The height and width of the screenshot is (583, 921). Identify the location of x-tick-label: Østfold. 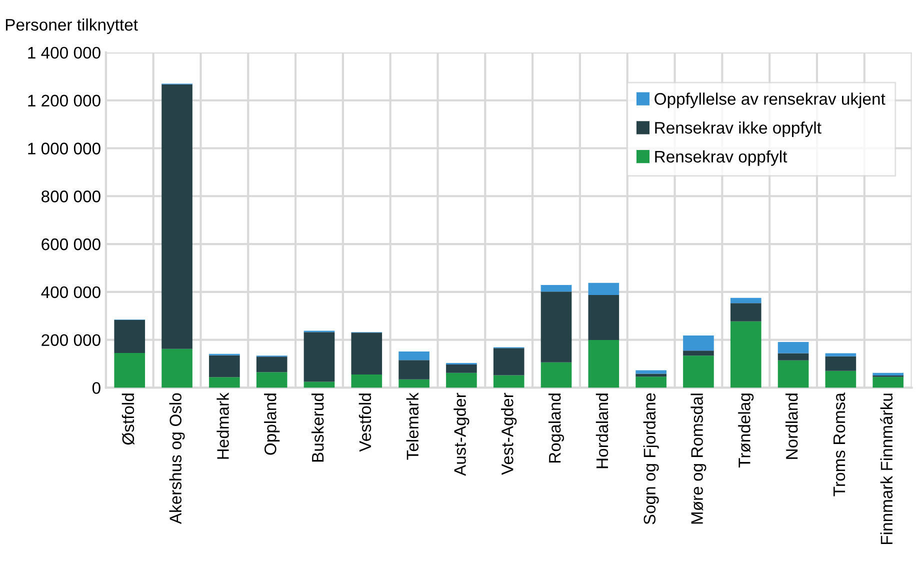
(128, 419).